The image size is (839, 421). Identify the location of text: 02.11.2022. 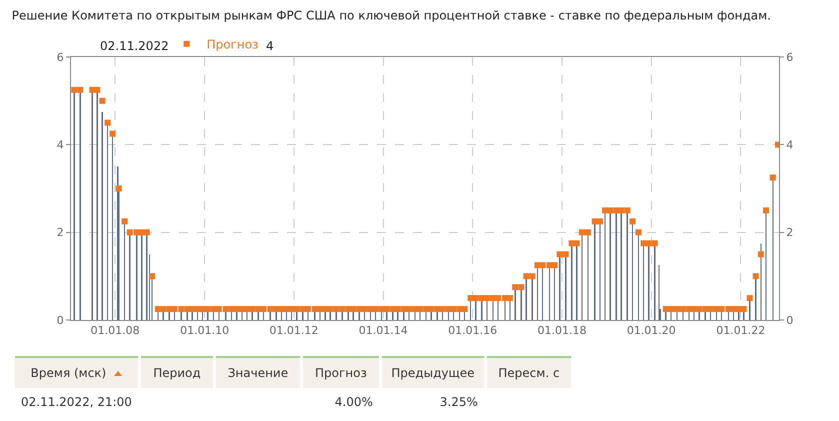
(134, 46).